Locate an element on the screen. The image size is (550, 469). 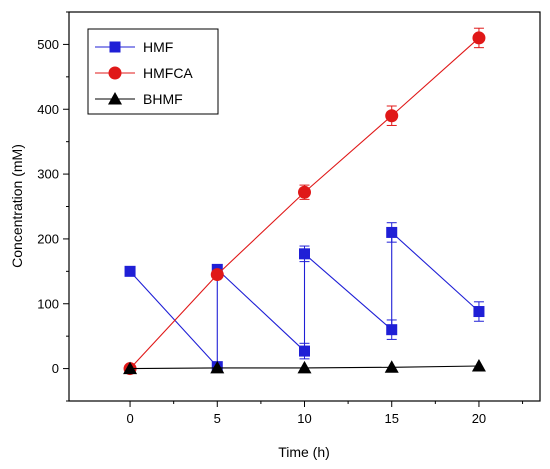
x-tick-label: 15 is located at coordinates (391, 418).